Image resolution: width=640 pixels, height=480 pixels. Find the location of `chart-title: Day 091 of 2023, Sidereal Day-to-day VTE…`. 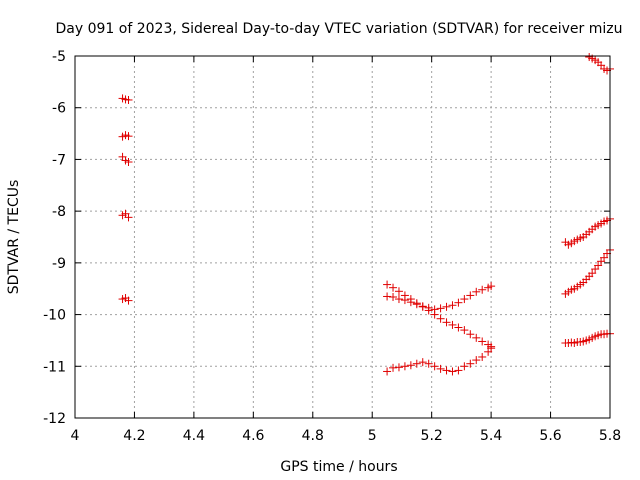

chart-title: Day 091 of 2023, Sidereal Day-to-day VTE… is located at coordinates (339, 29).